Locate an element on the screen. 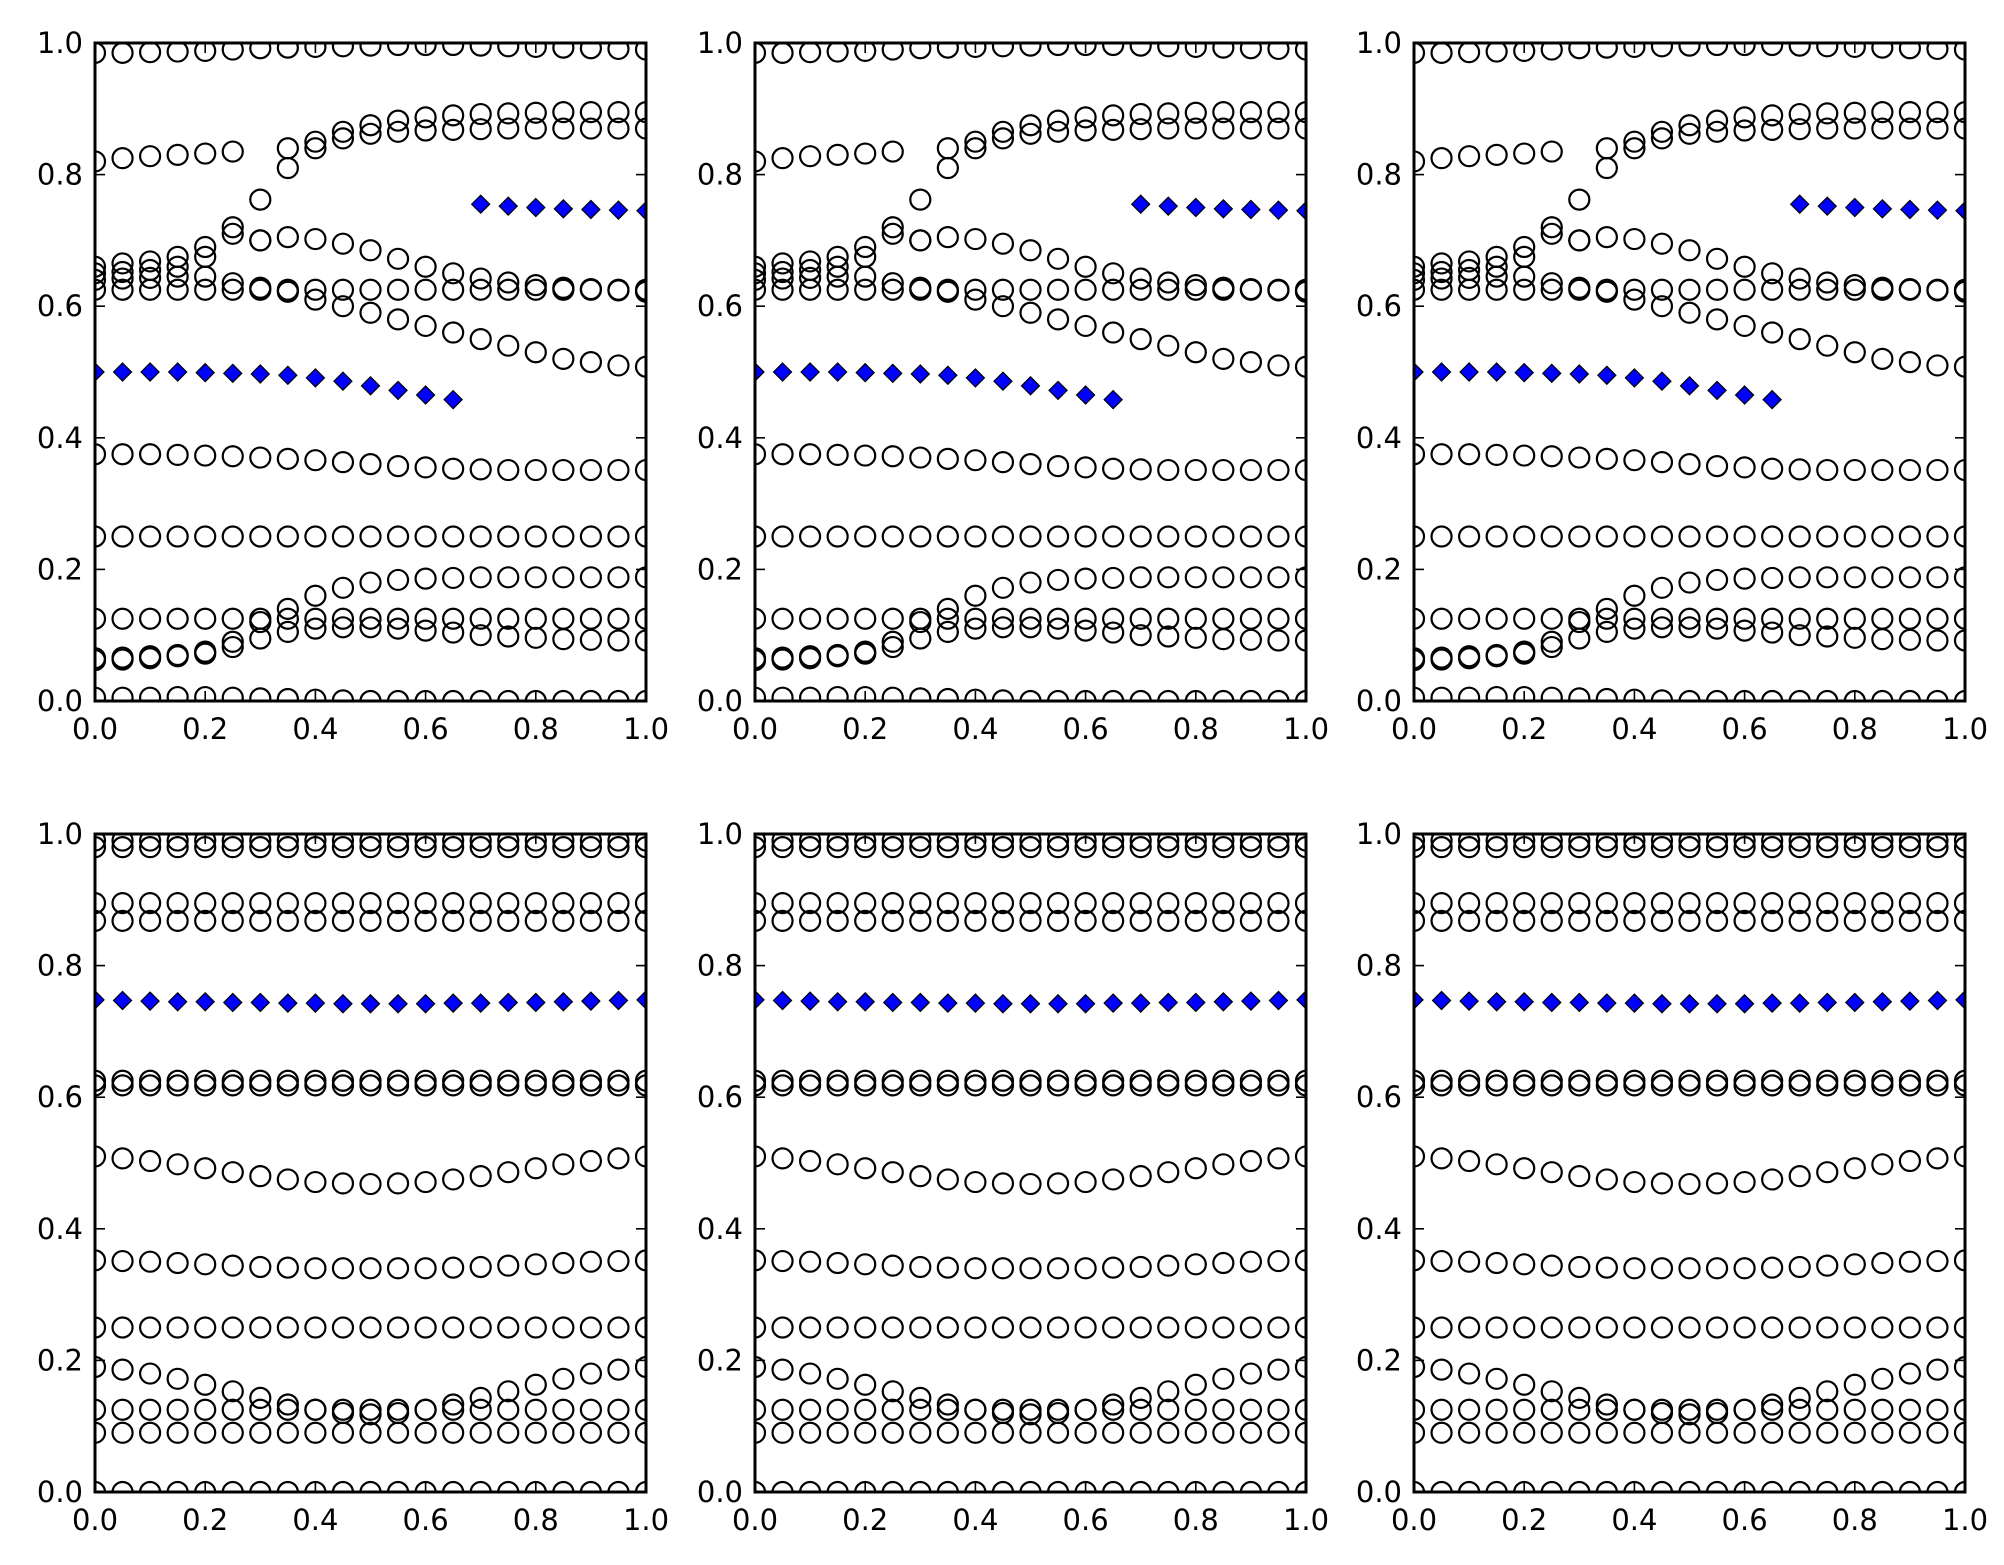  x-tick-label: 1.0 is located at coordinates (1965, 1520).